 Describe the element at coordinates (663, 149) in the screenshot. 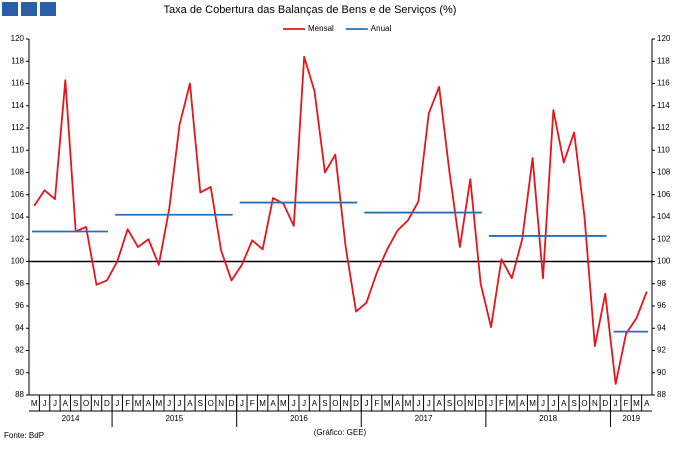

I see `y2-tick-label: 110` at that location.